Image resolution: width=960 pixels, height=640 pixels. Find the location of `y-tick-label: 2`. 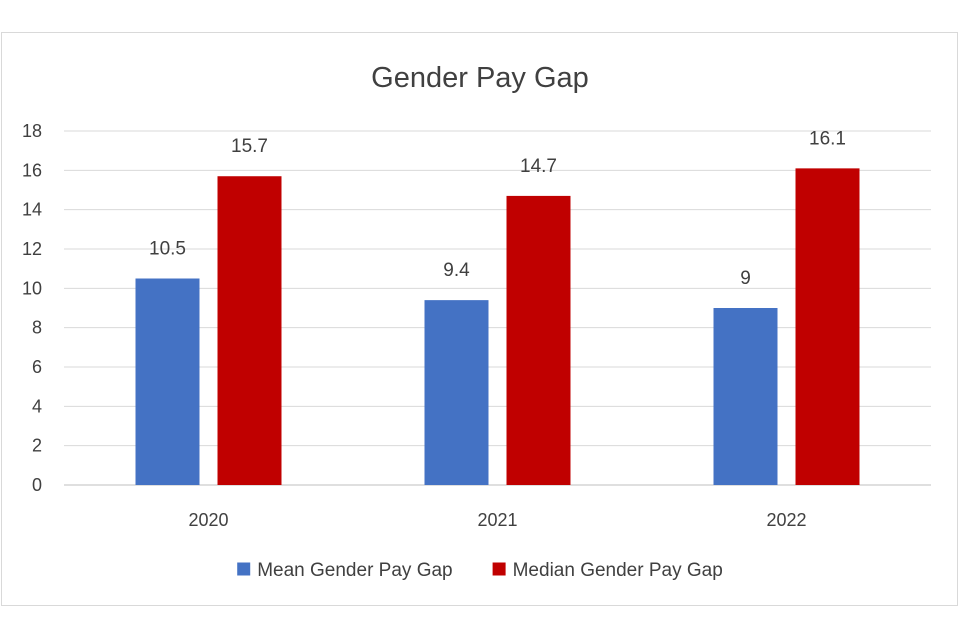

y-tick-label: 2 is located at coordinates (37, 446).